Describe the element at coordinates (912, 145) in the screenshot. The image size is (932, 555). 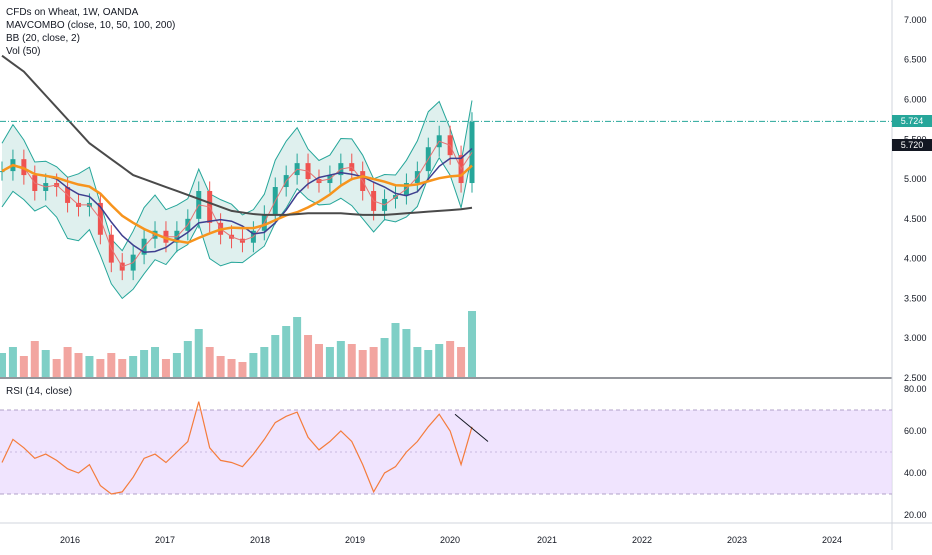
I see `marker-price-badge: 5.720` at that location.